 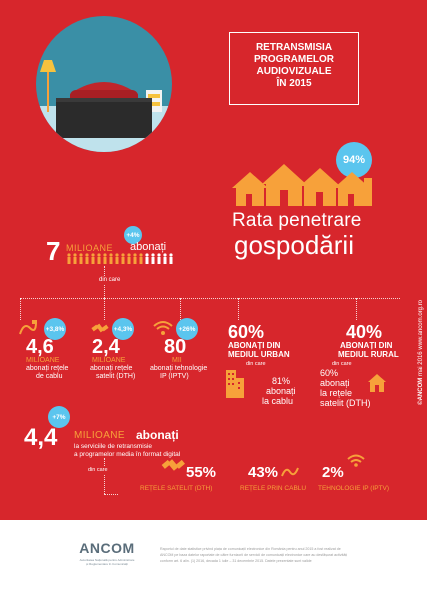 I want to click on iptv-growth: +26%, so click(x=187, y=329).